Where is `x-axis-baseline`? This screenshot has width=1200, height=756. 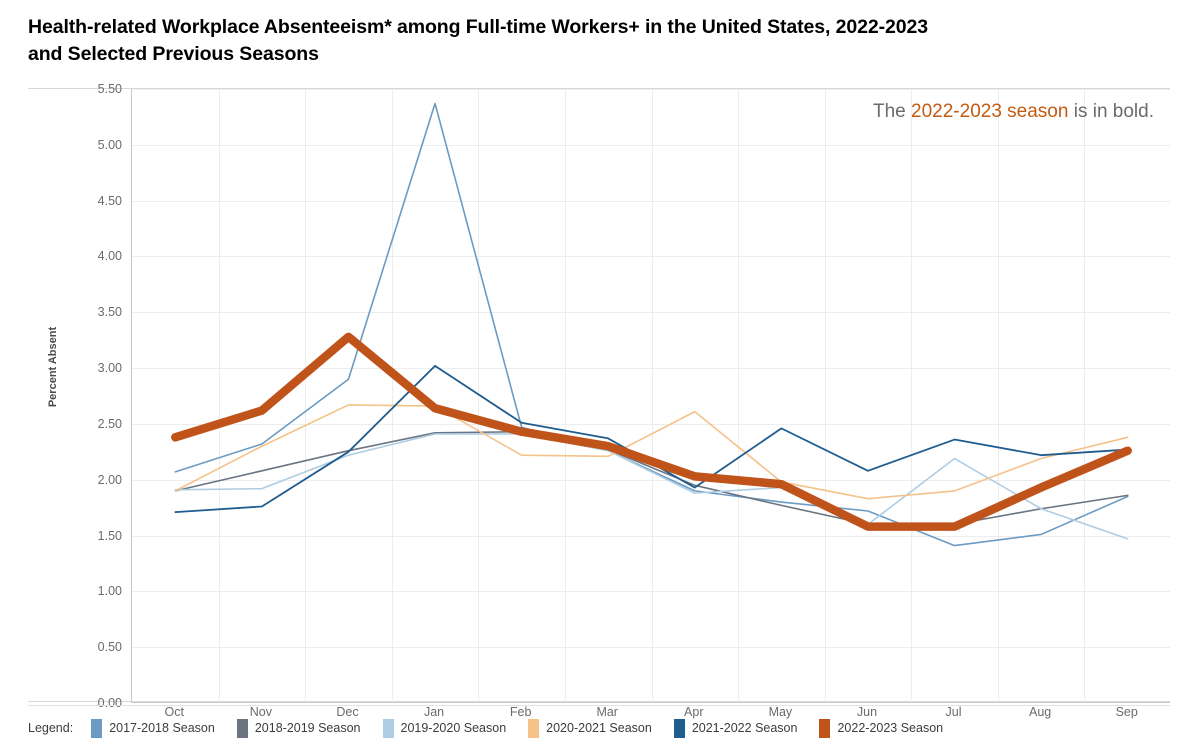 x-axis-baseline is located at coordinates (651, 702).